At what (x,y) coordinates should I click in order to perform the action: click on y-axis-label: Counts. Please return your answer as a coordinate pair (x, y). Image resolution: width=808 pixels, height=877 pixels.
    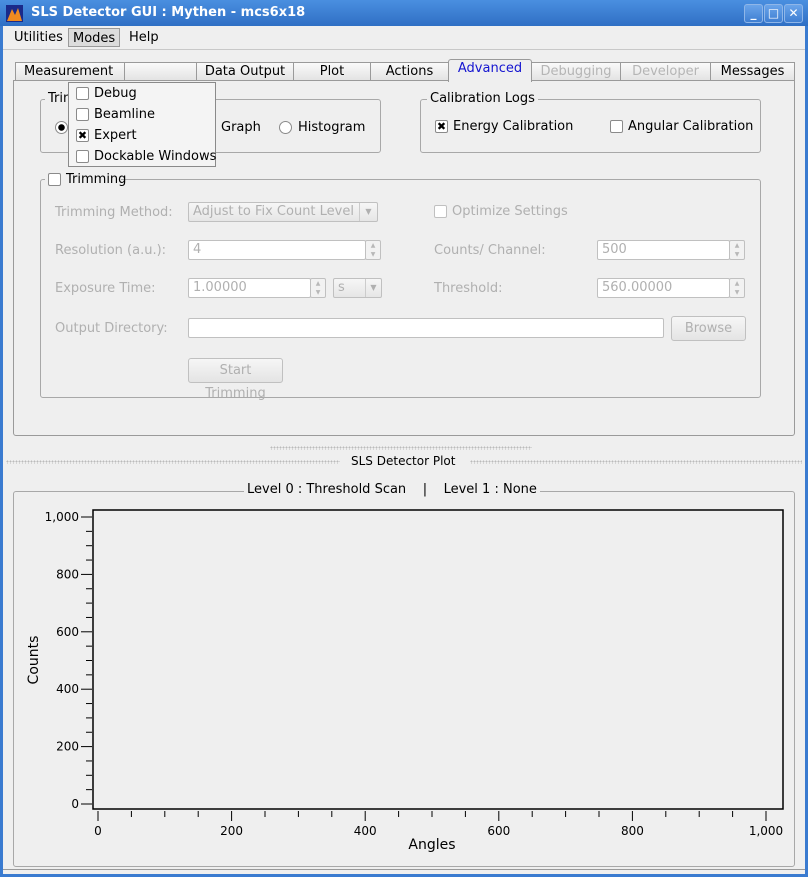
    Looking at the image, I should click on (34, 660).